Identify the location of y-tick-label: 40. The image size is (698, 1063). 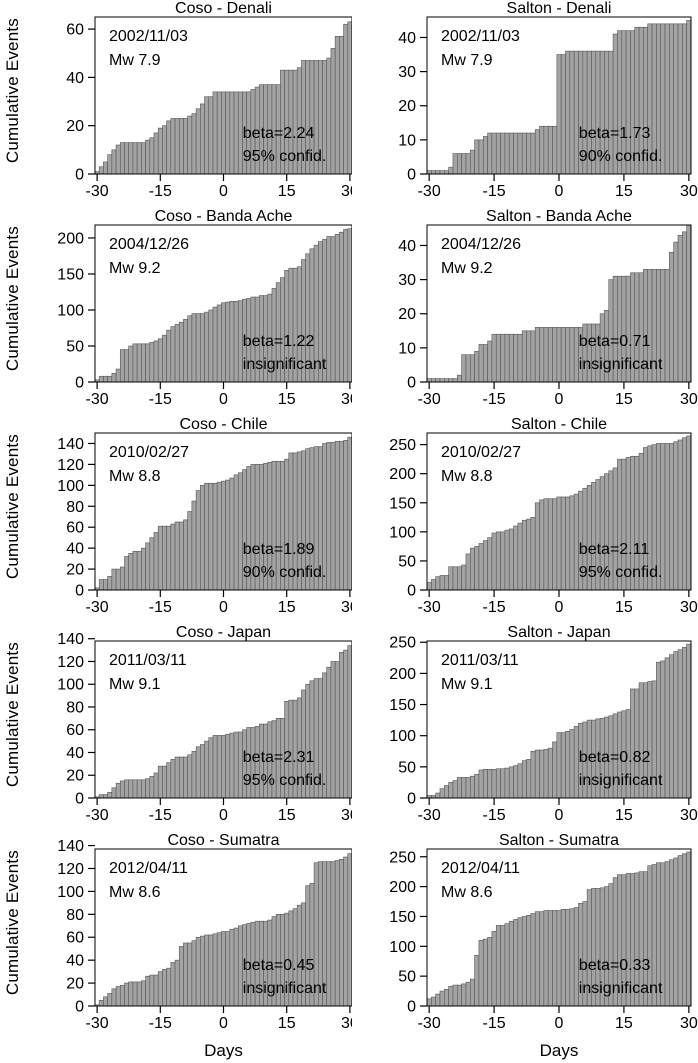
(75, 549).